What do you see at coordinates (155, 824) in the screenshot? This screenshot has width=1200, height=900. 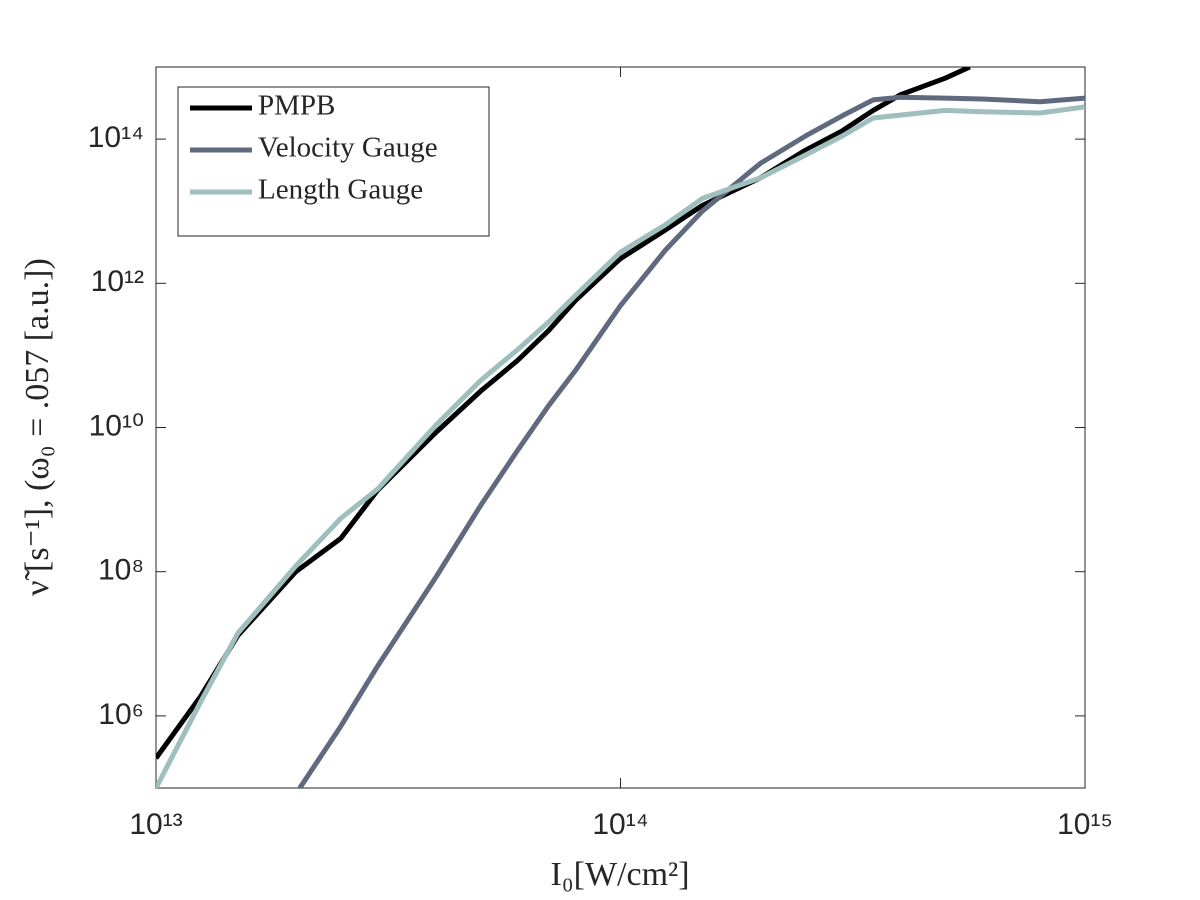 I see `x-tick-label: 10¹³` at bounding box center [155, 824].